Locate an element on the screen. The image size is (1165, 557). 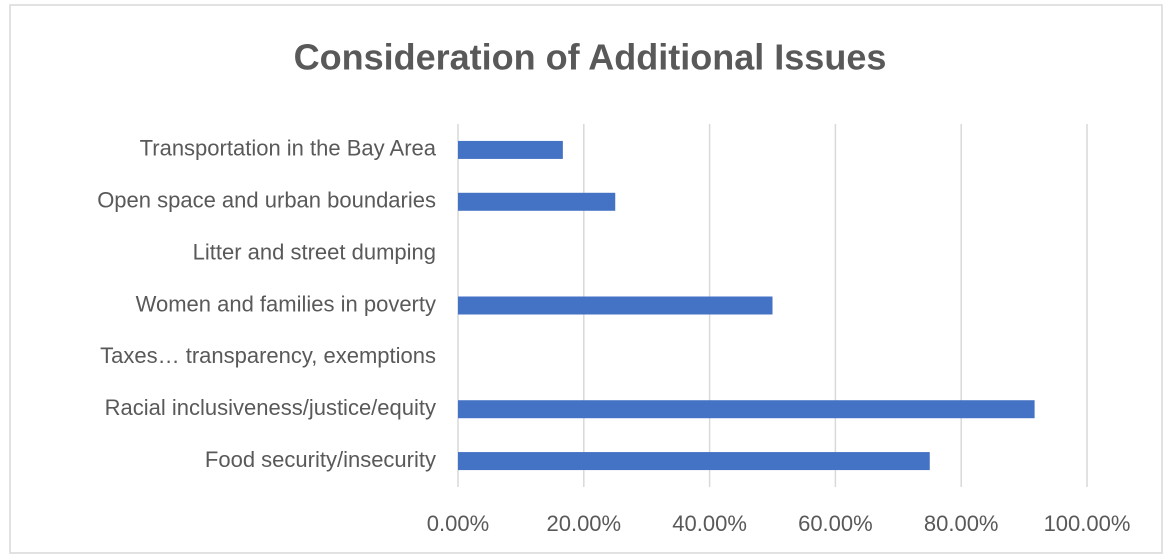
y-tick-label: Open space and urban boundaries is located at coordinates (266, 200).